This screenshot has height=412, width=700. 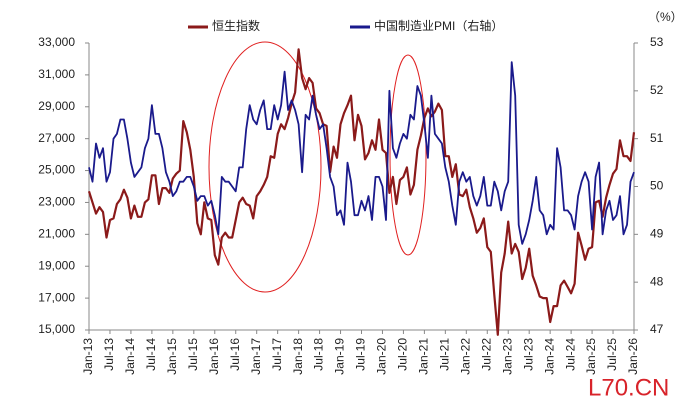 What do you see at coordinates (657, 90) in the screenshot?
I see `y2-tick-label: 52` at bounding box center [657, 90].